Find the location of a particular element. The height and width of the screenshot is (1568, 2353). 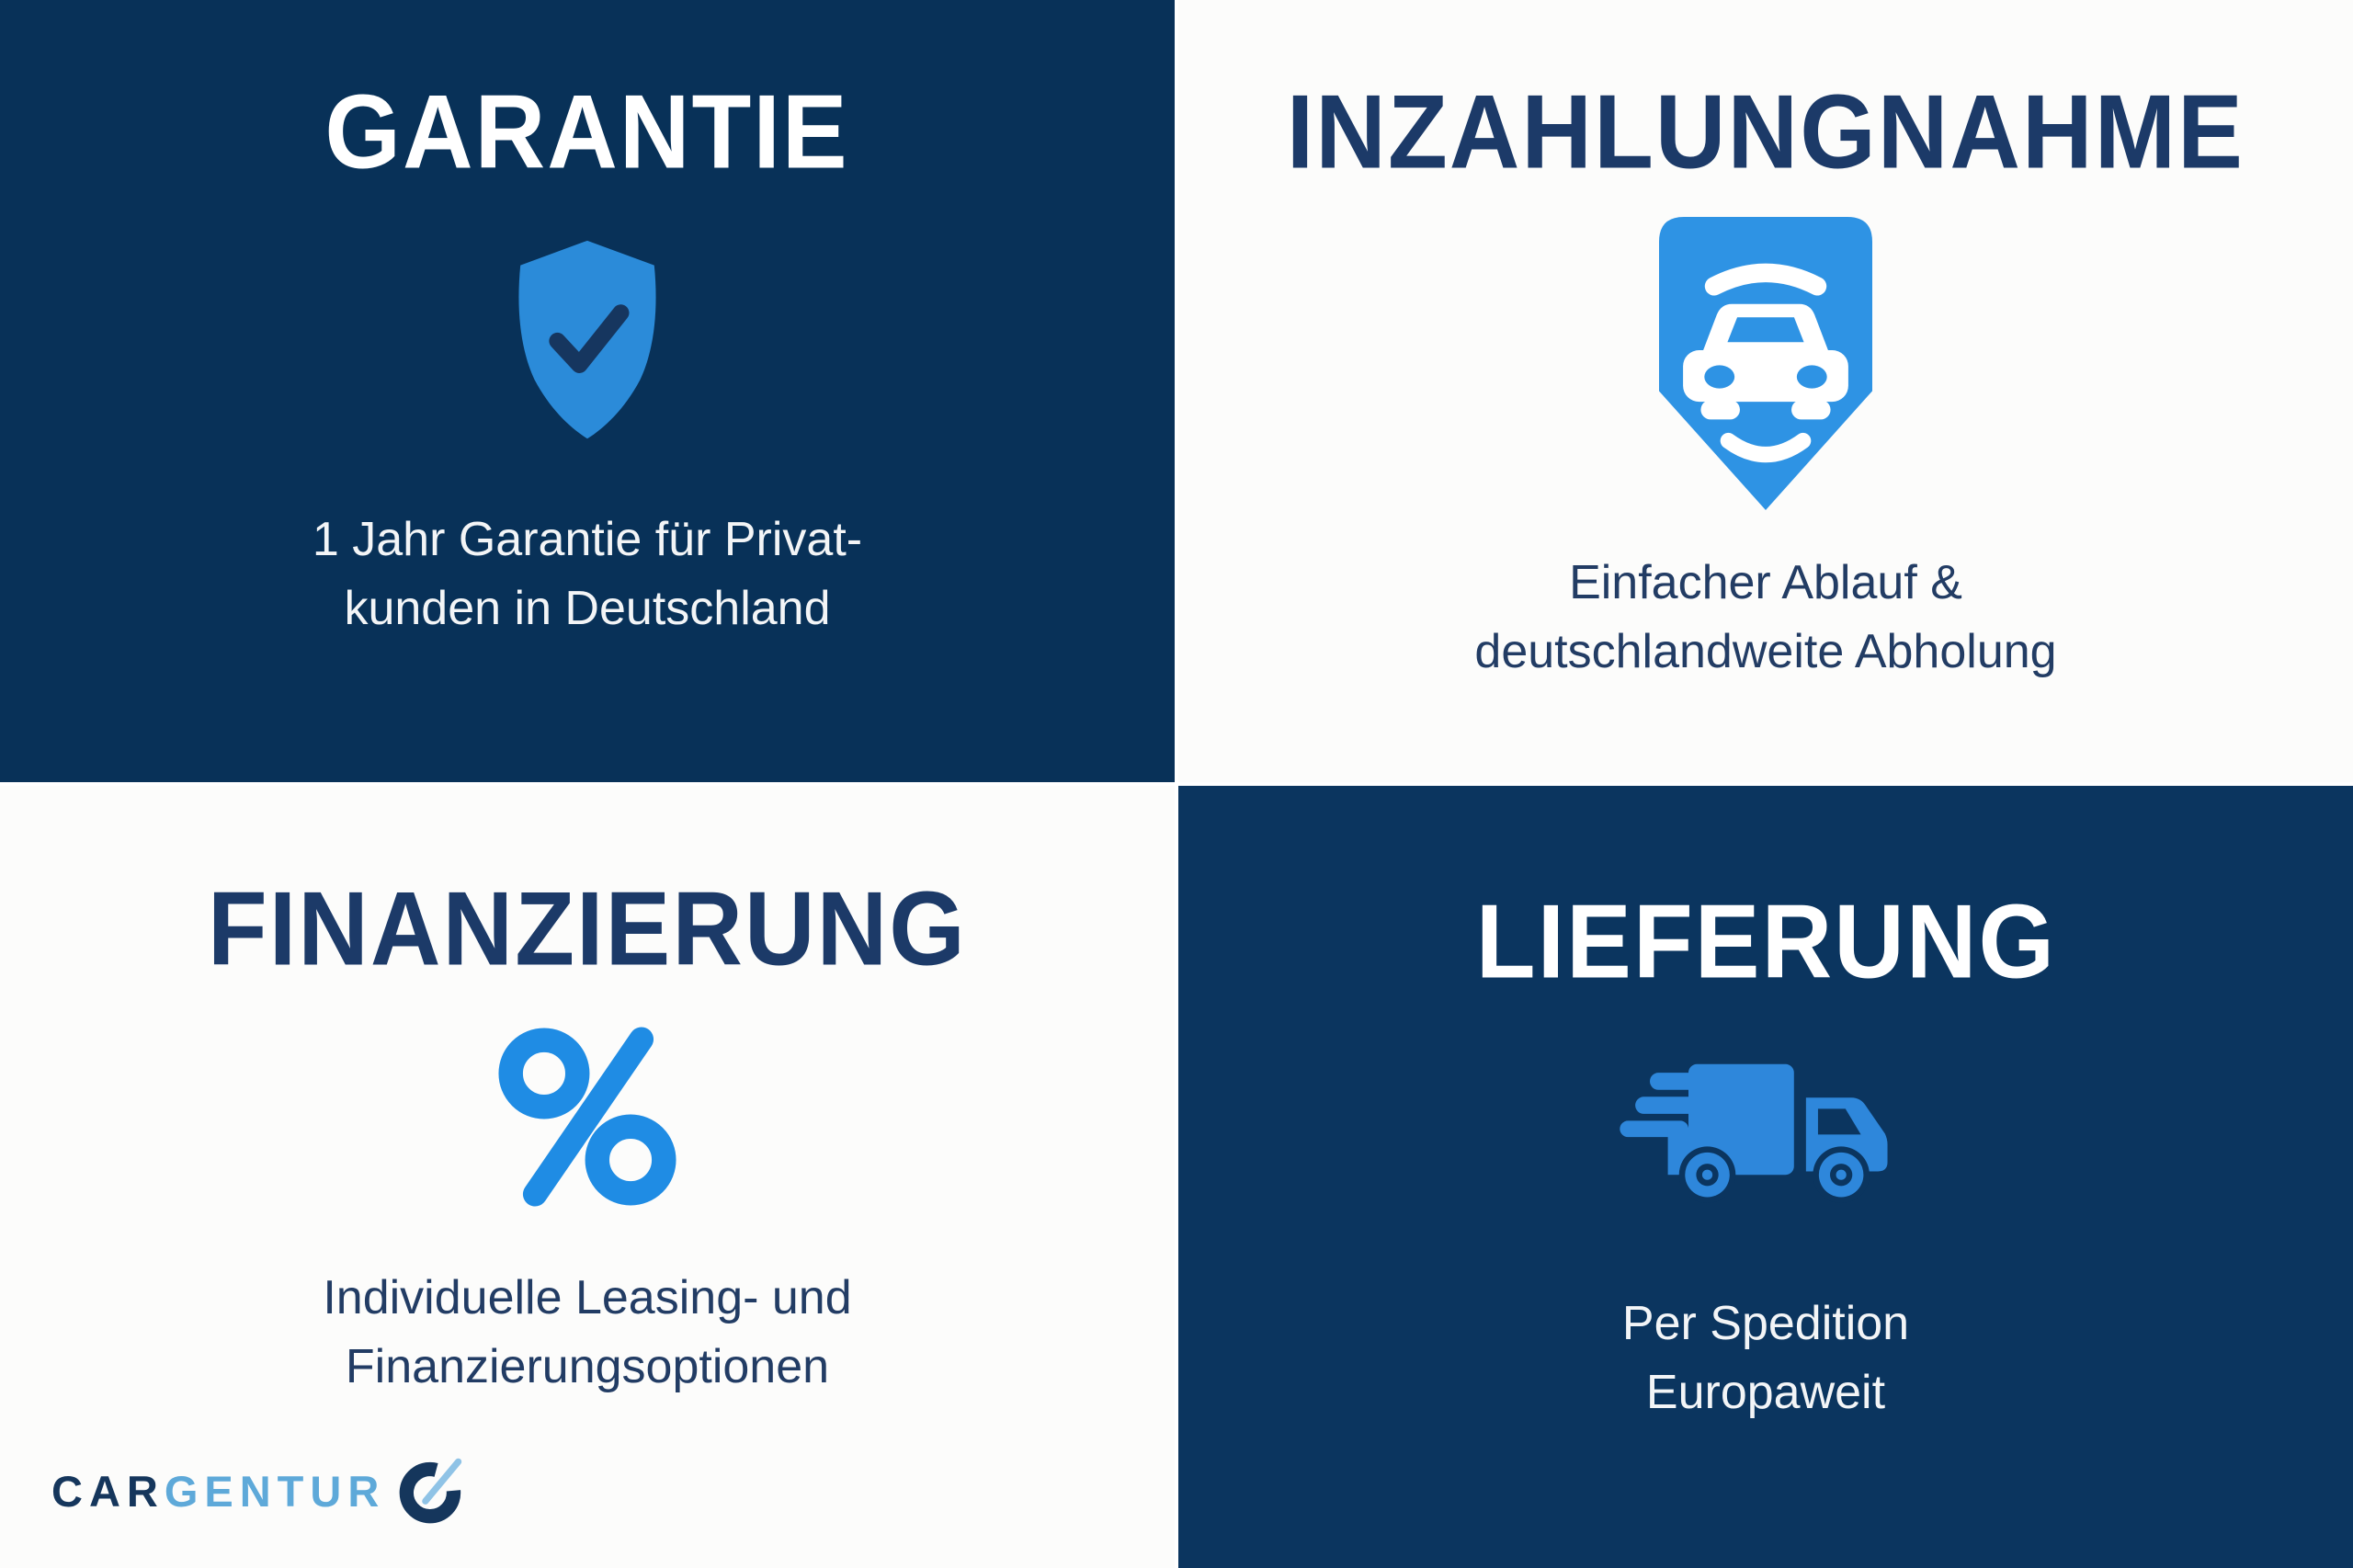

lieferung-line-2: Europaweit is located at coordinates (1765, 1392).